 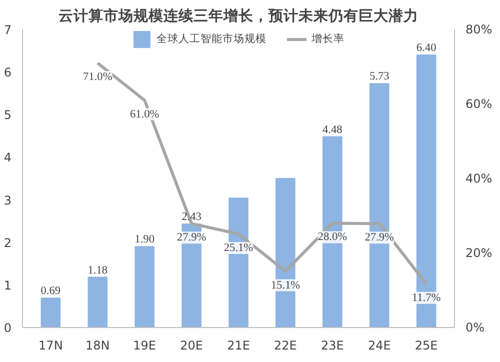 What do you see at coordinates (8, 285) in the screenshot?
I see `y-tick-label: 1` at bounding box center [8, 285].